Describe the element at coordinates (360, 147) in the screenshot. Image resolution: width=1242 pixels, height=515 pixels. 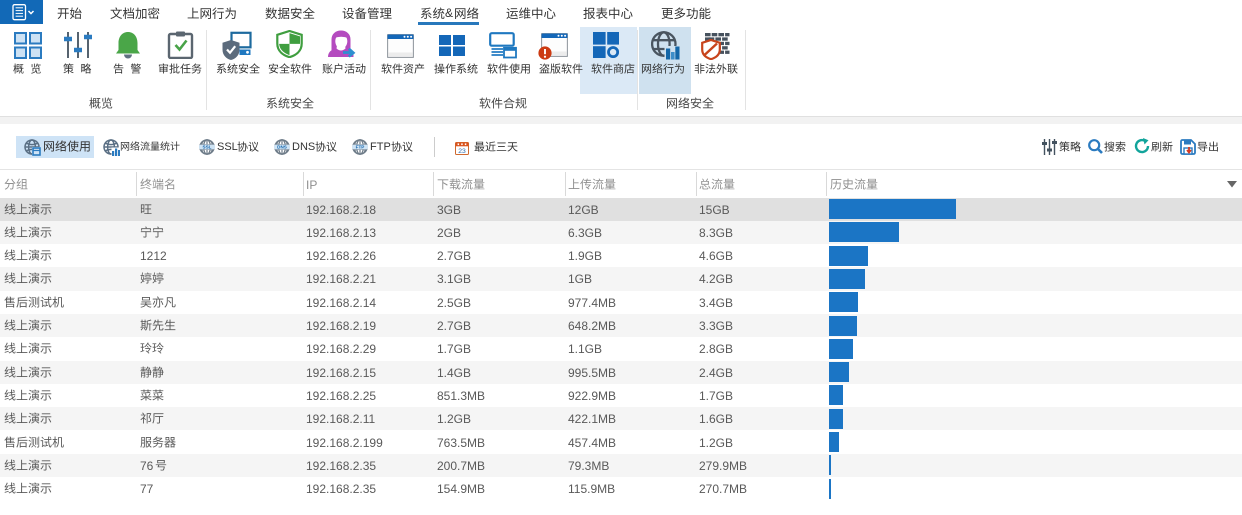
I see `svg-text: FTP` at that location.